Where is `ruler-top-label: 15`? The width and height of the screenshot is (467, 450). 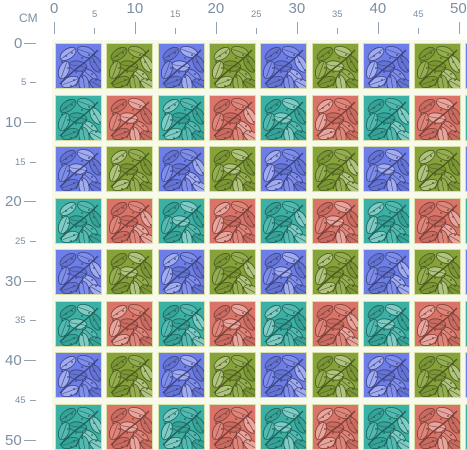
ruler-top-label: 15 is located at coordinates (175, 14).